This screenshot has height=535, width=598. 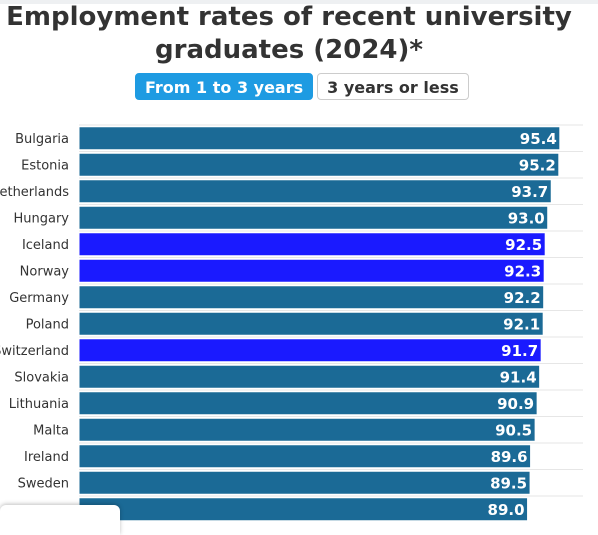 I want to click on data-label: 95.2, so click(x=537, y=165).